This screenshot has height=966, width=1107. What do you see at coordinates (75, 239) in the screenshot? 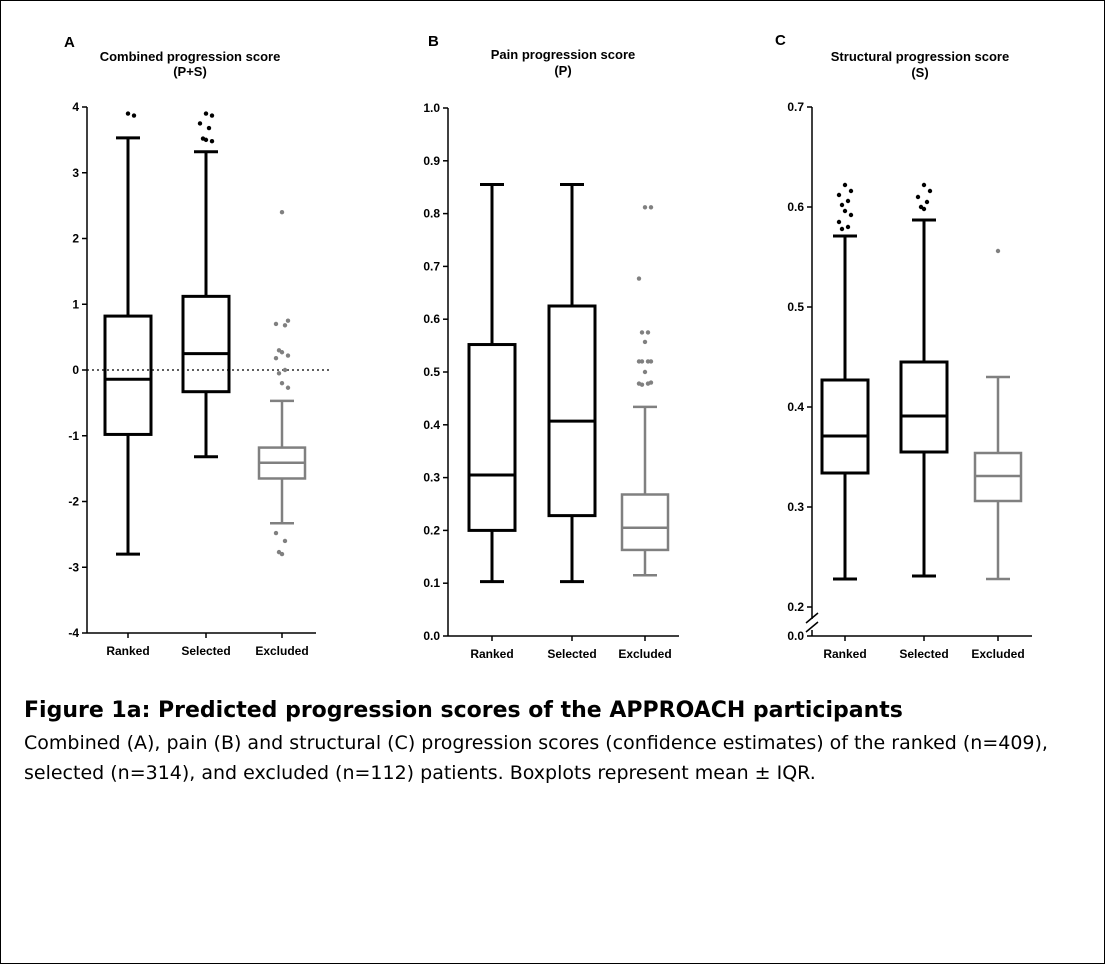
I see `y-tick-label: 2` at bounding box center [75, 239].